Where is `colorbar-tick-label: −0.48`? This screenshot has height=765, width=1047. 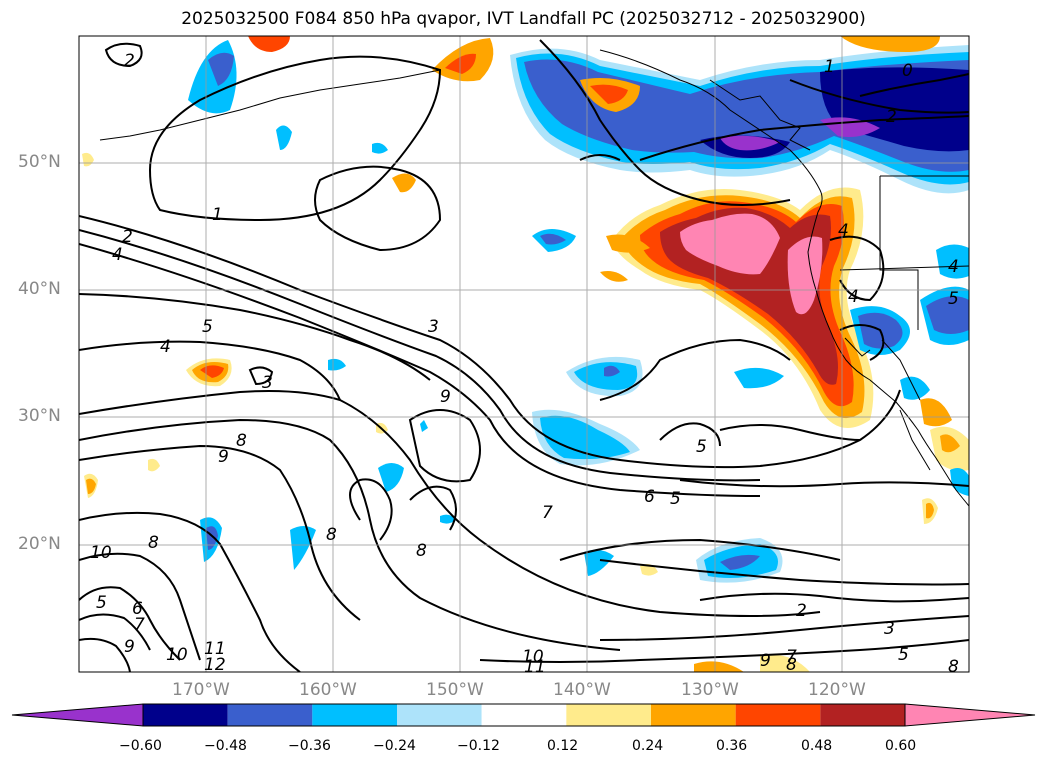
colorbar-tick-label: −0.48 is located at coordinates (225, 746).